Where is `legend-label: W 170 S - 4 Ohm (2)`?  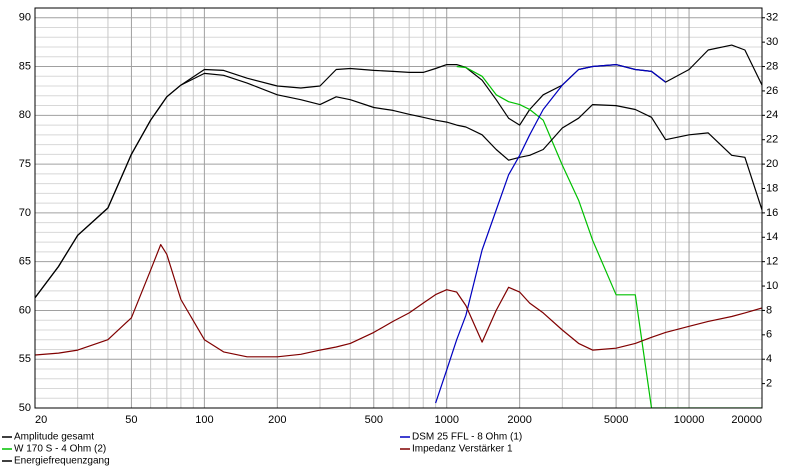 legend-label: W 170 S - 4 Ohm (2) is located at coordinates (60, 449).